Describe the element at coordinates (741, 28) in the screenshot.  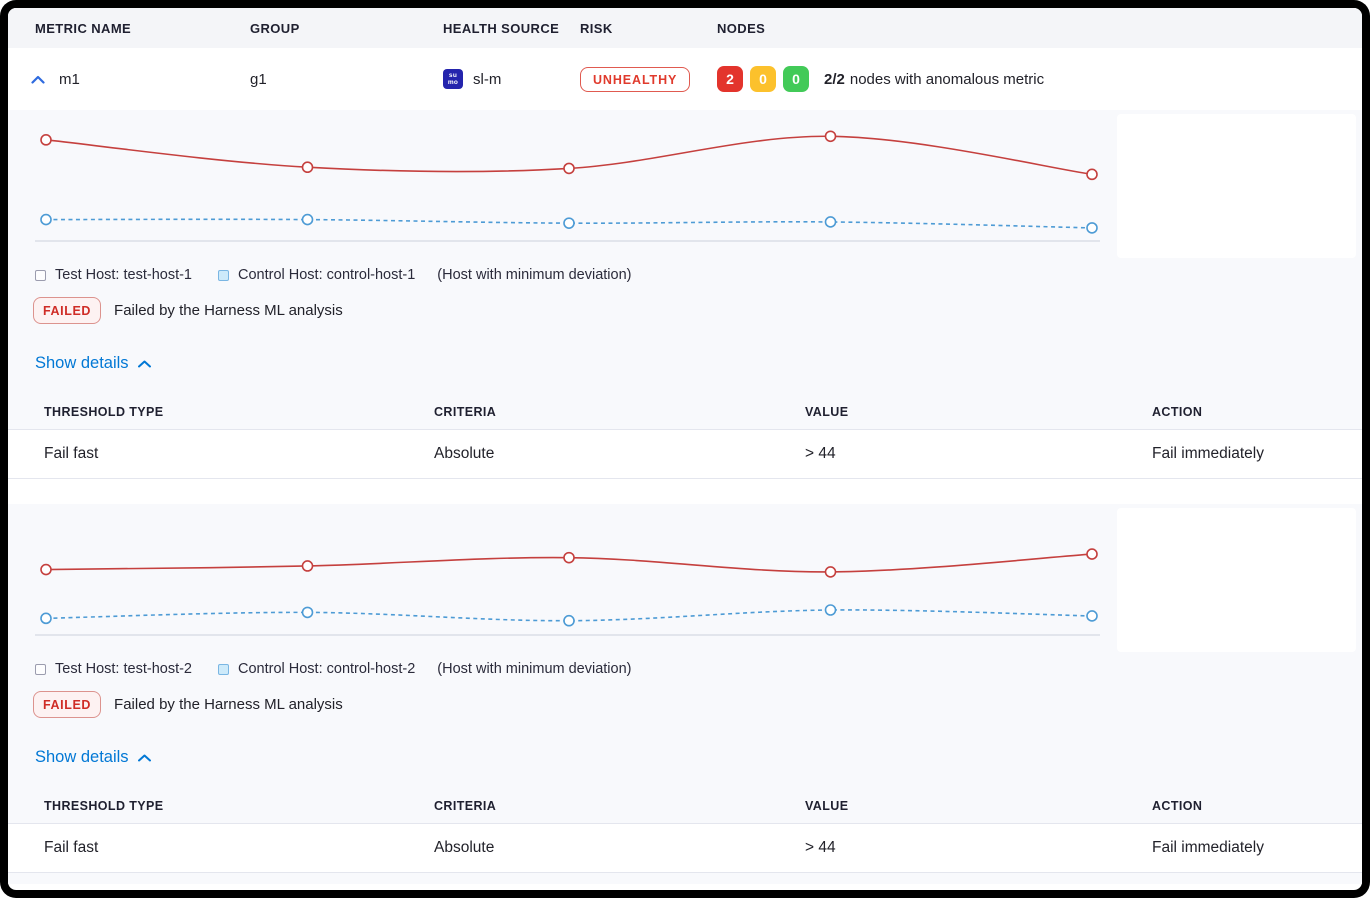
I see `header-nodes: NODES` at that location.